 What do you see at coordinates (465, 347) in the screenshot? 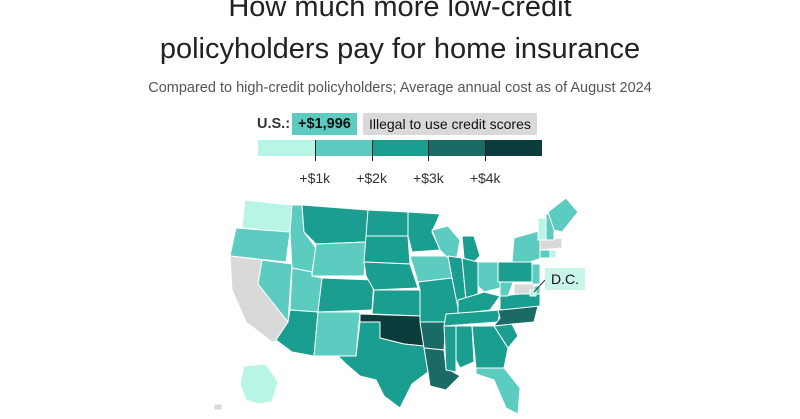
I see `state-al` at bounding box center [465, 347].